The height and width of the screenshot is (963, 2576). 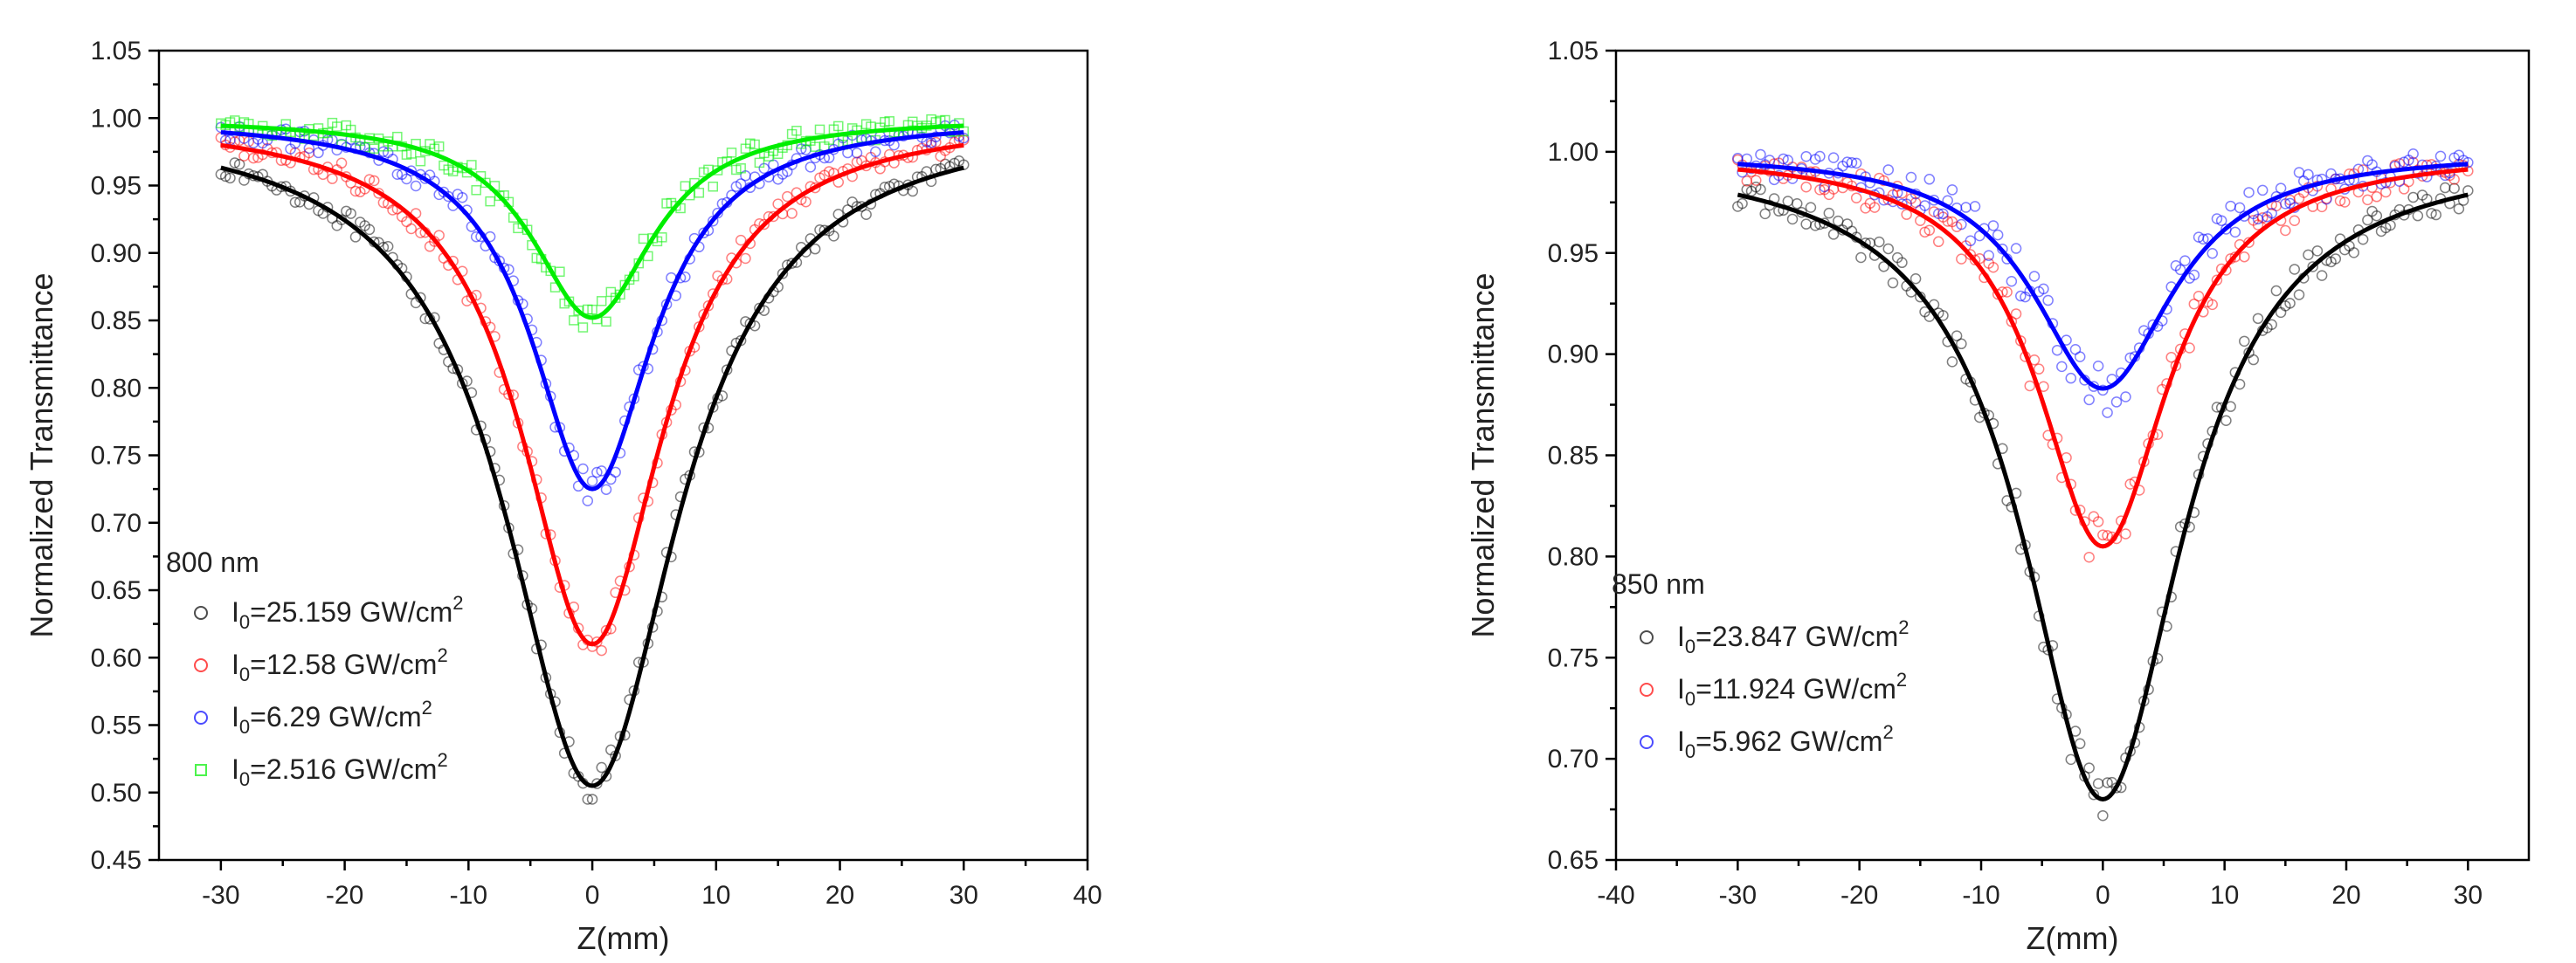 I want to click on chart-850nm-ytick-label: 1.05, so click(x=1573, y=51).